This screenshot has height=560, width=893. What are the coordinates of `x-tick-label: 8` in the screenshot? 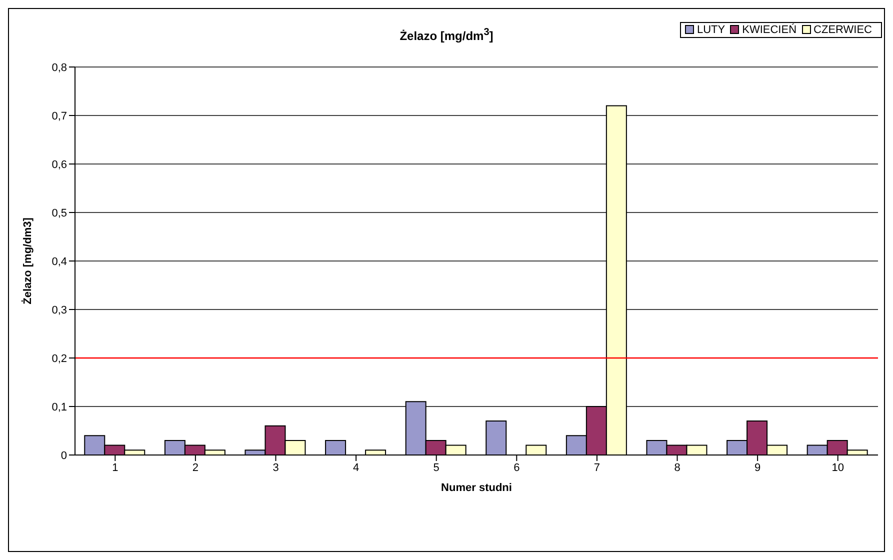 It's located at (677, 468).